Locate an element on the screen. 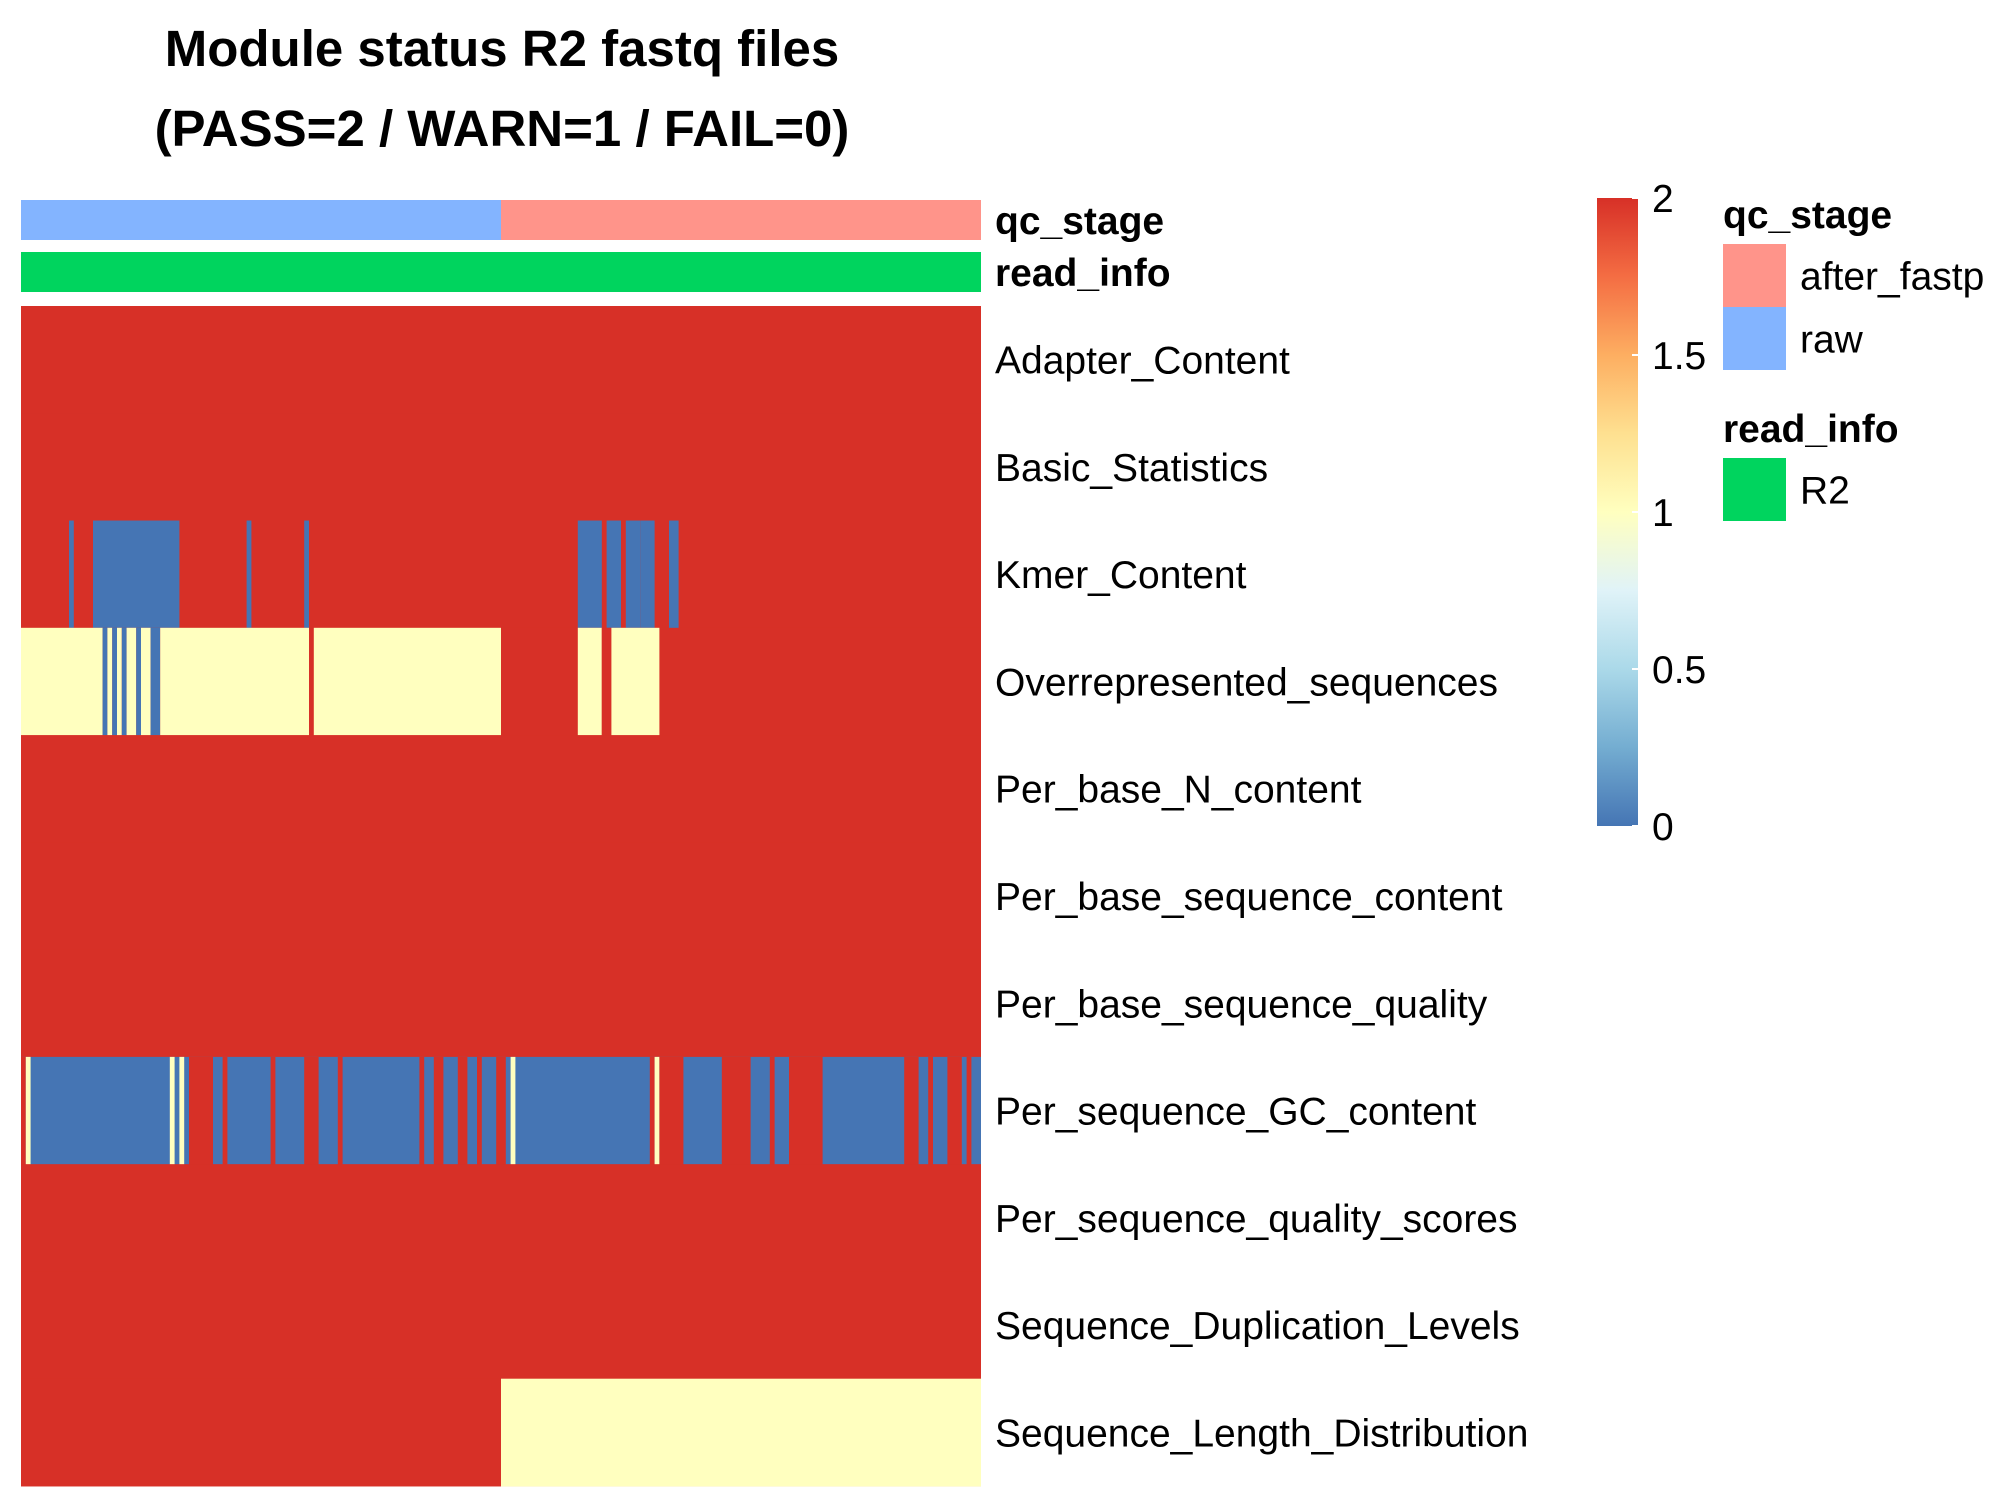  colorbar-tick-label: 1.5 is located at coordinates (1679, 356).